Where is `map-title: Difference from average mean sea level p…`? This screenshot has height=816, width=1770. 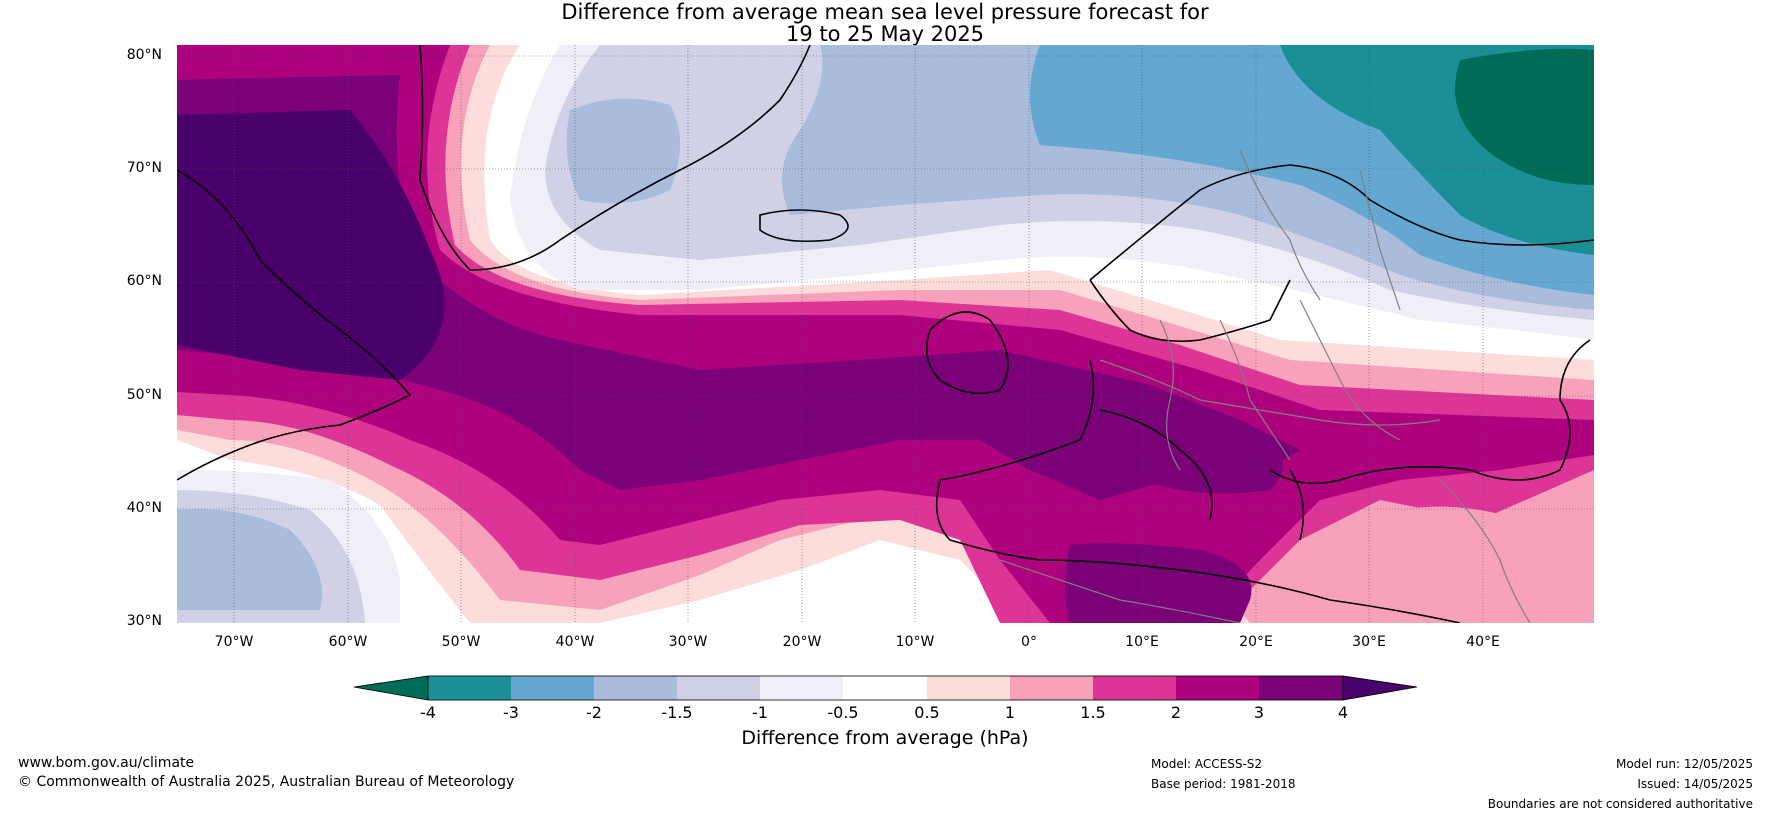
map-title: Difference from average mean sea level p… is located at coordinates (885, 12).